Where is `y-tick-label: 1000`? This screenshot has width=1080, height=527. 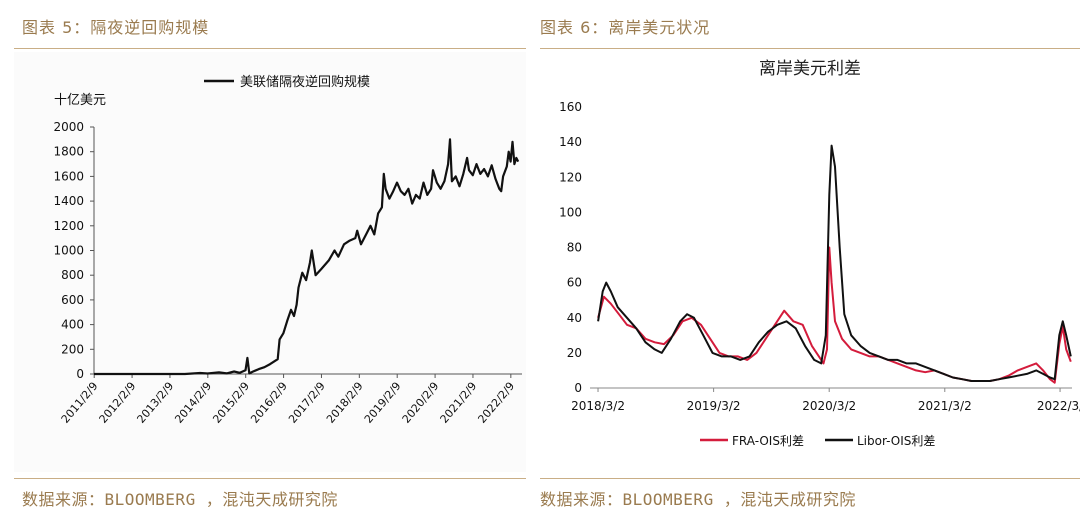 y-tick-label: 1000 is located at coordinates (68, 251).